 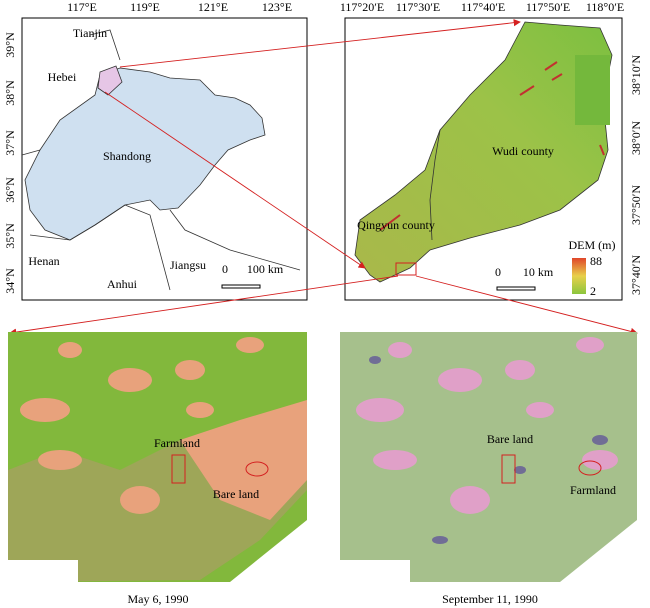 What do you see at coordinates (548, 7) in the screenshot?
I see `lon-label: 117°50′E` at bounding box center [548, 7].